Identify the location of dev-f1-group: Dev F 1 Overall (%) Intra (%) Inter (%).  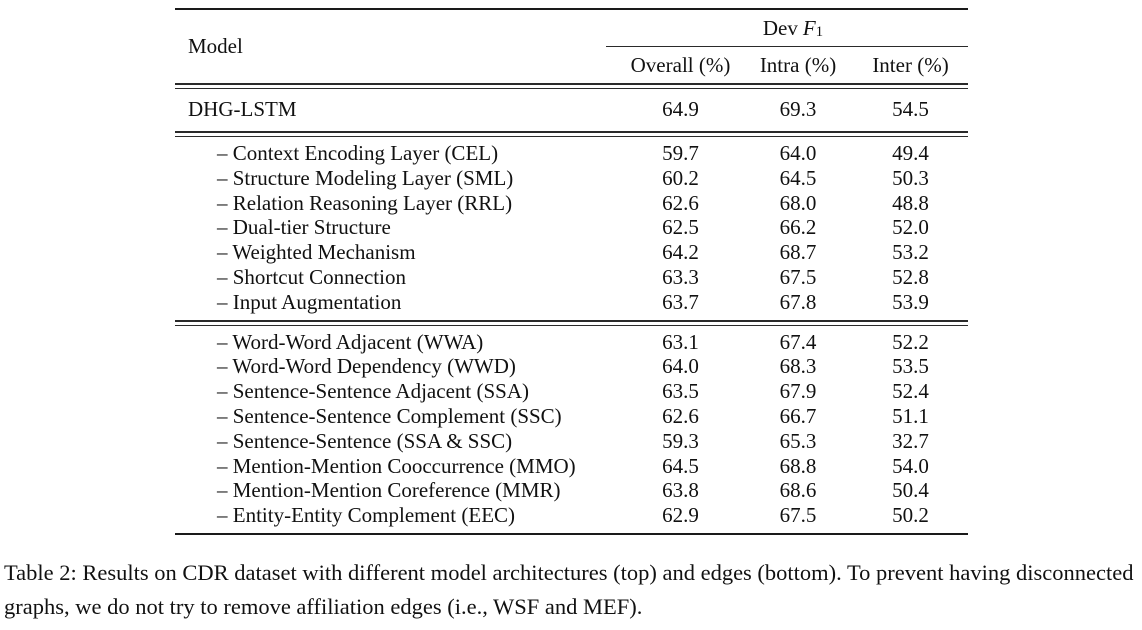
(787, 46).